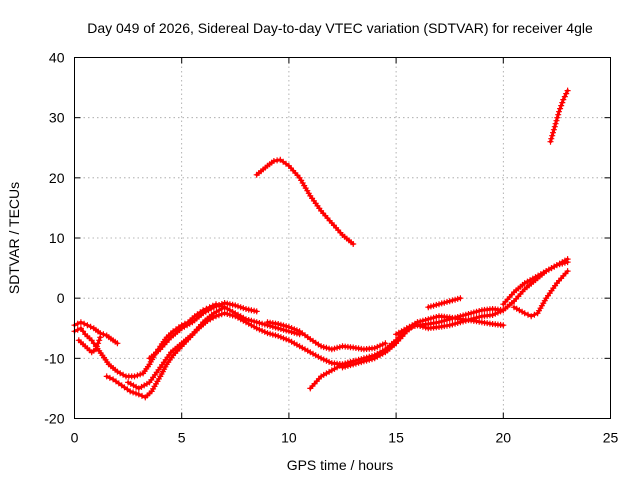 The width and height of the screenshot is (640, 480). Describe the element at coordinates (396, 438) in the screenshot. I see `x-tick-label: 15` at that location.